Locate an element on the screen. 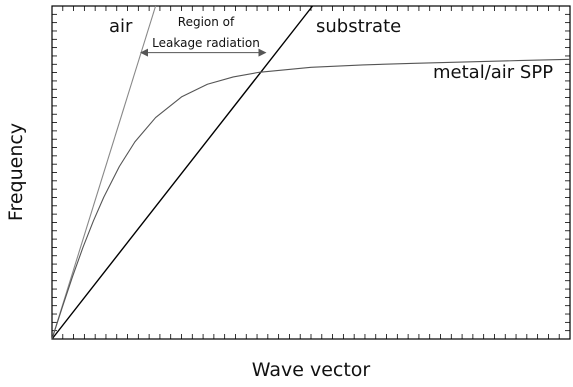 This screenshot has width=573, height=387. region-label-line2: Leakage radiation is located at coordinates (206, 43).